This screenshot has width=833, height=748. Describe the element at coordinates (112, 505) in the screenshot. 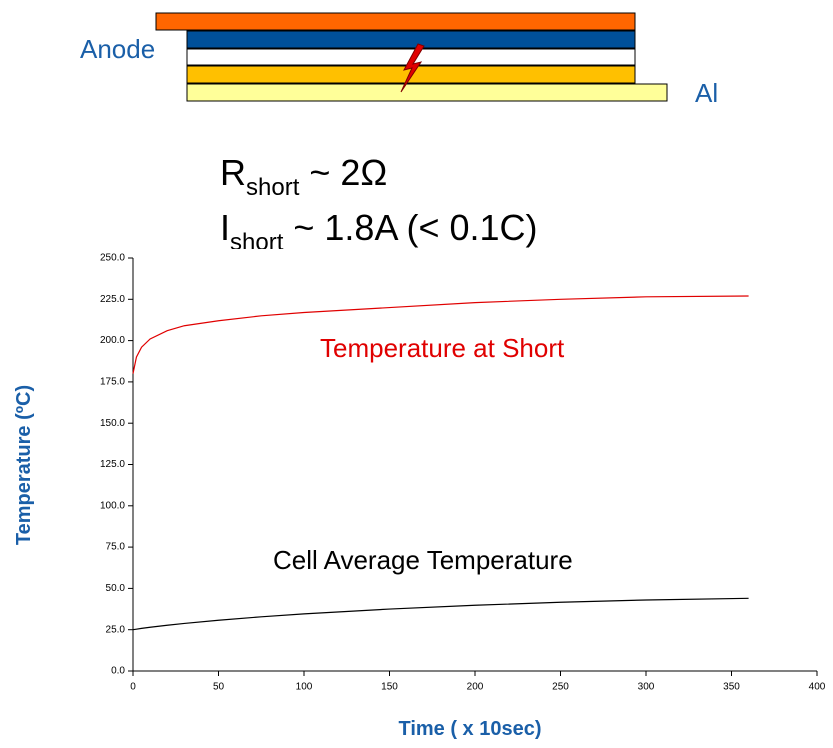

I see `y-tick-label: 100.0` at that location.